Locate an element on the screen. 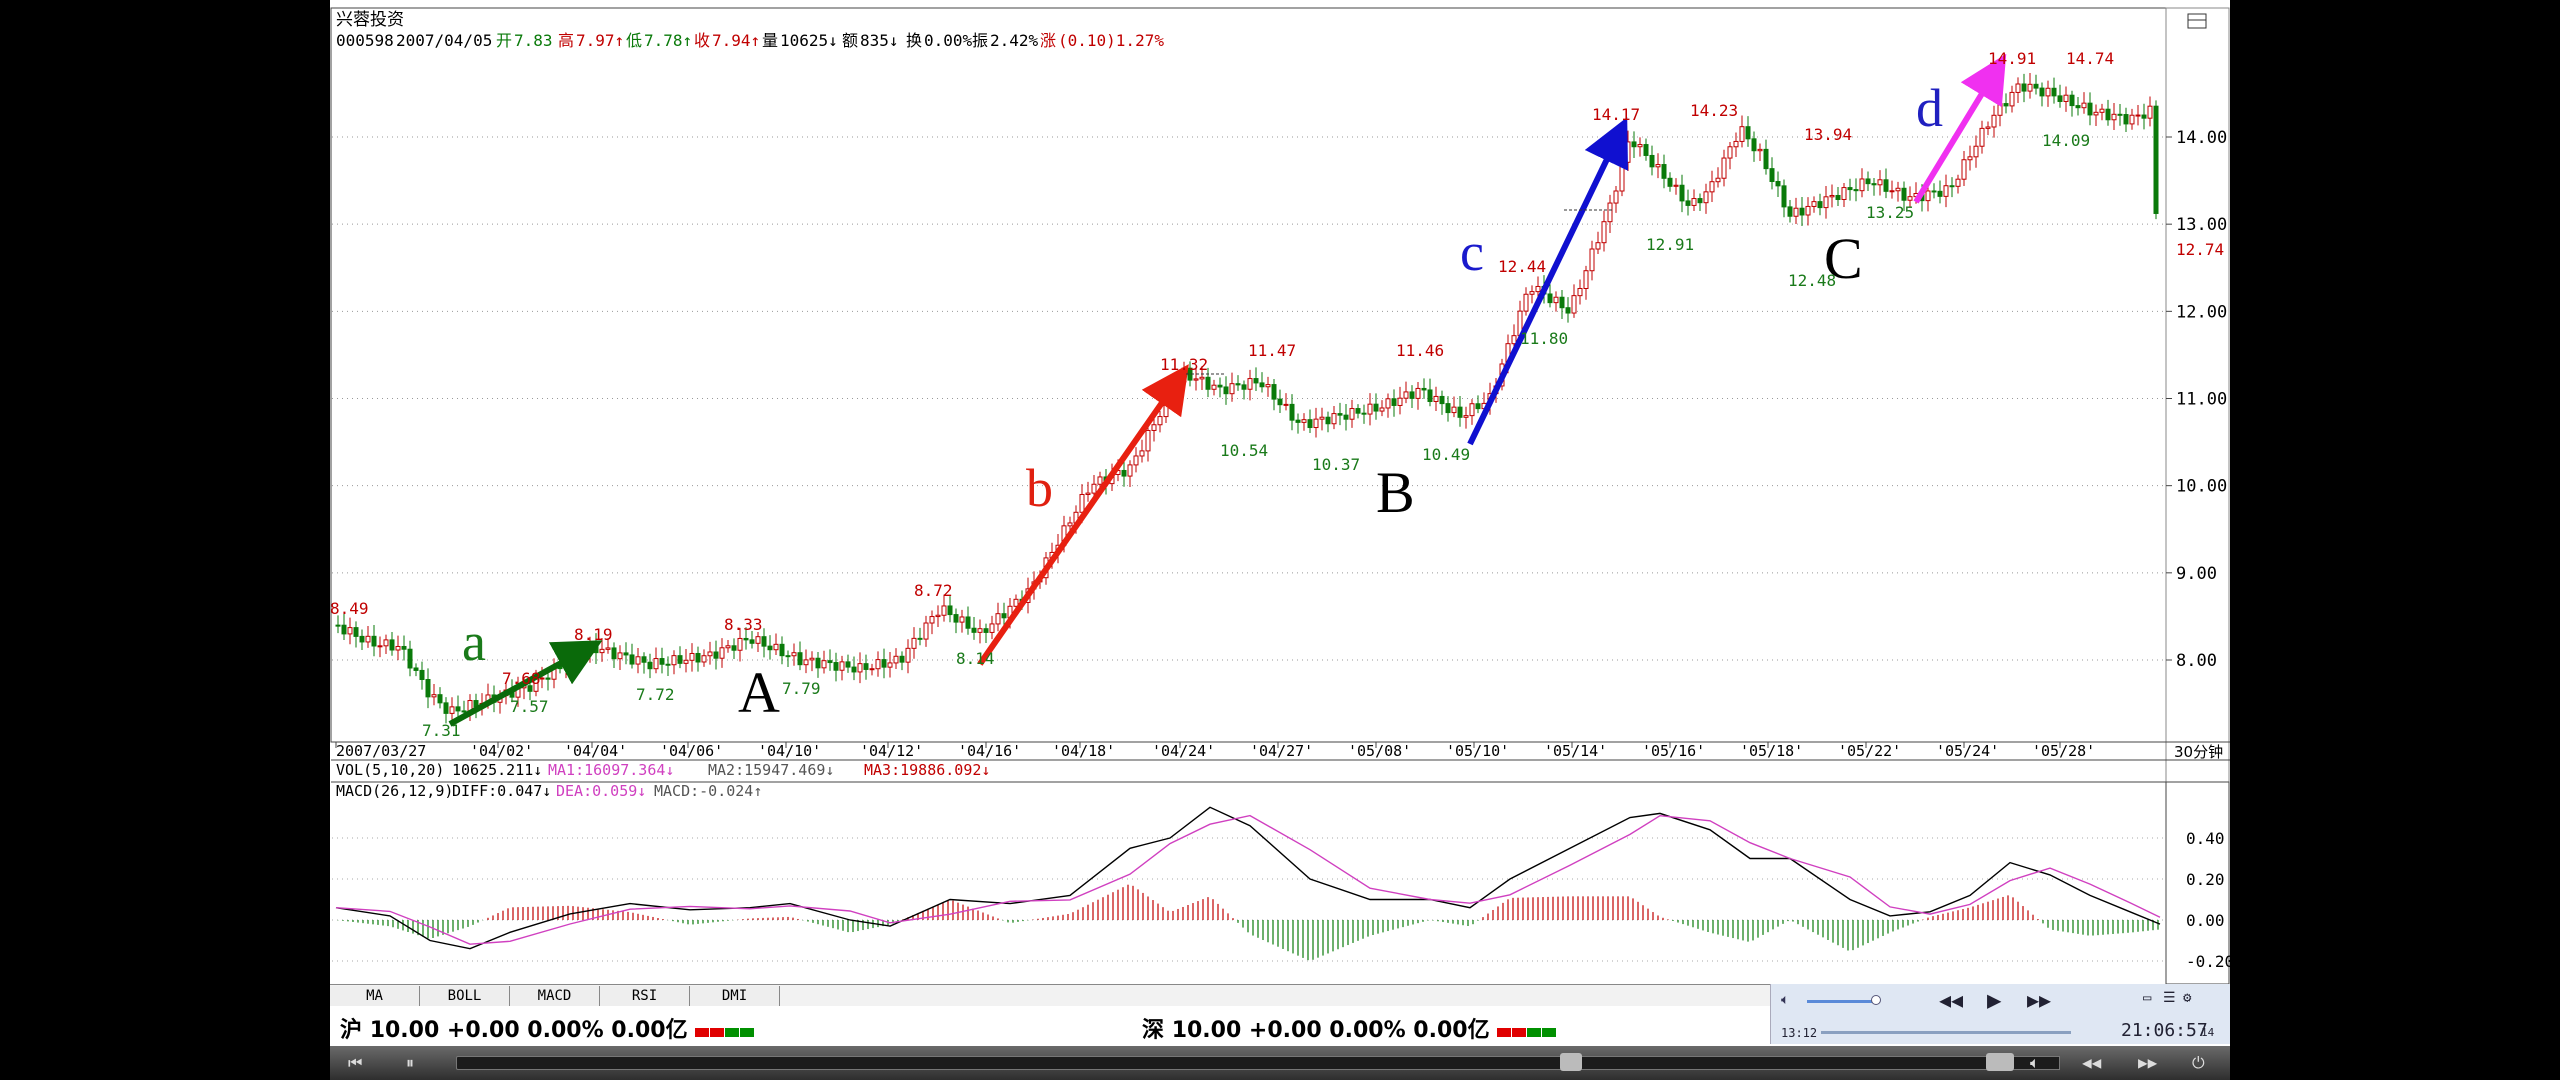  turnover-value: 0.00% is located at coordinates (948, 40).